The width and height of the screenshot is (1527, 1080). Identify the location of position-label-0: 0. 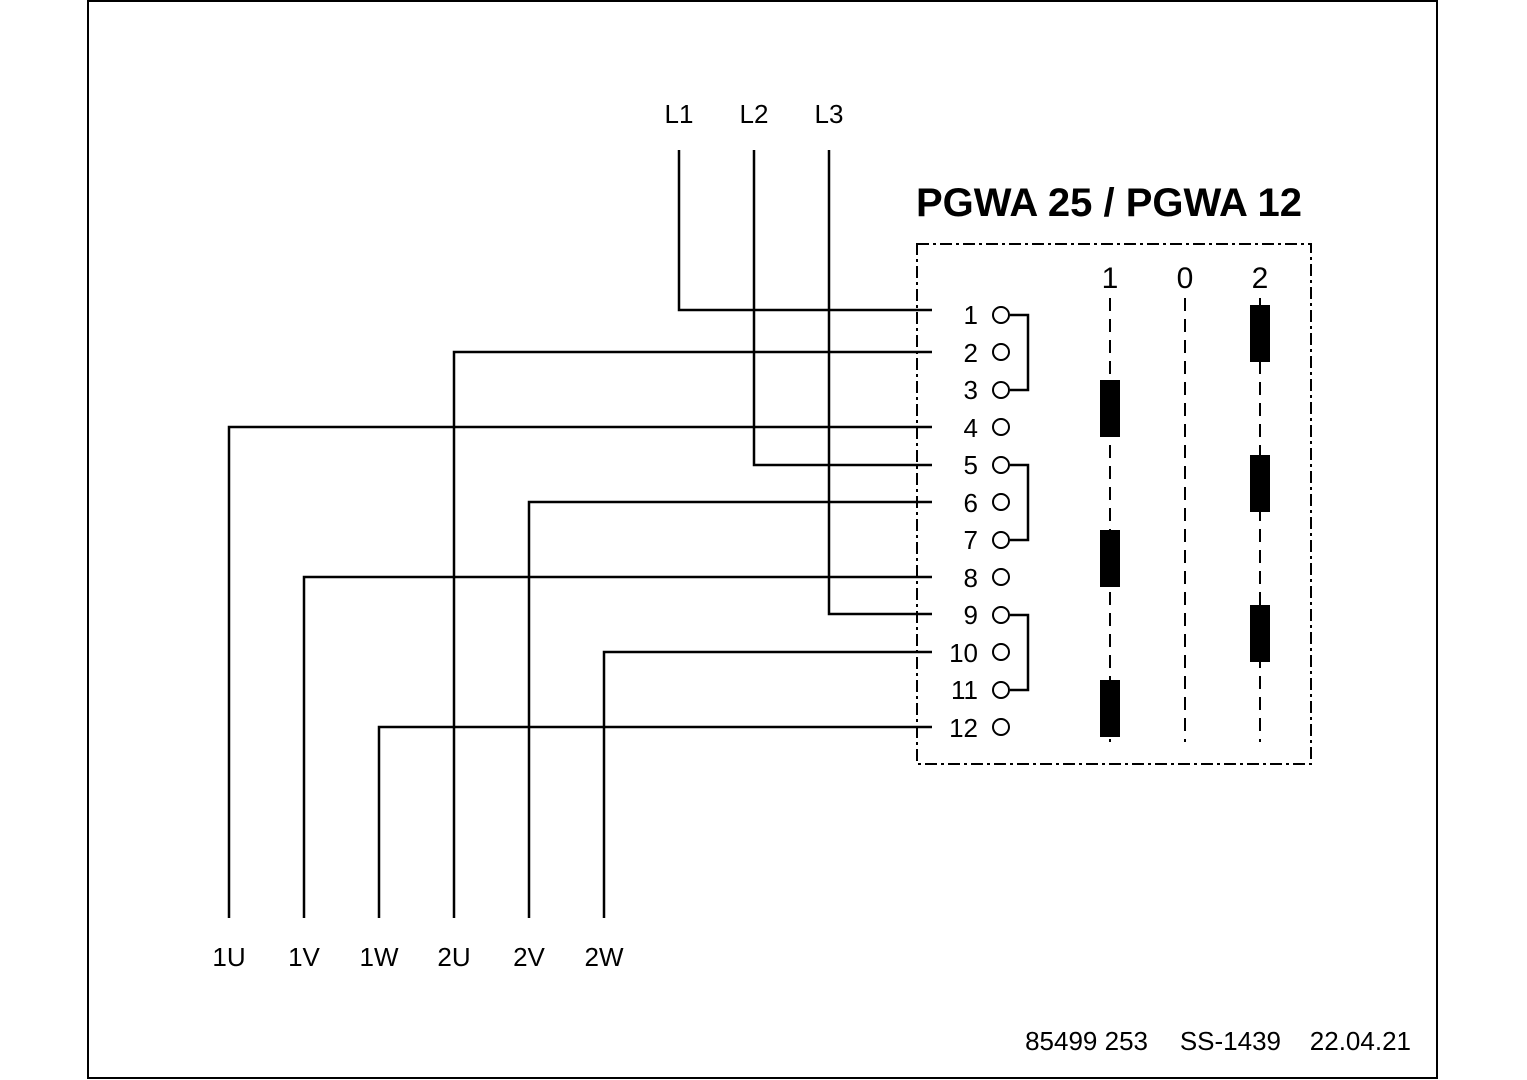
(1185, 278).